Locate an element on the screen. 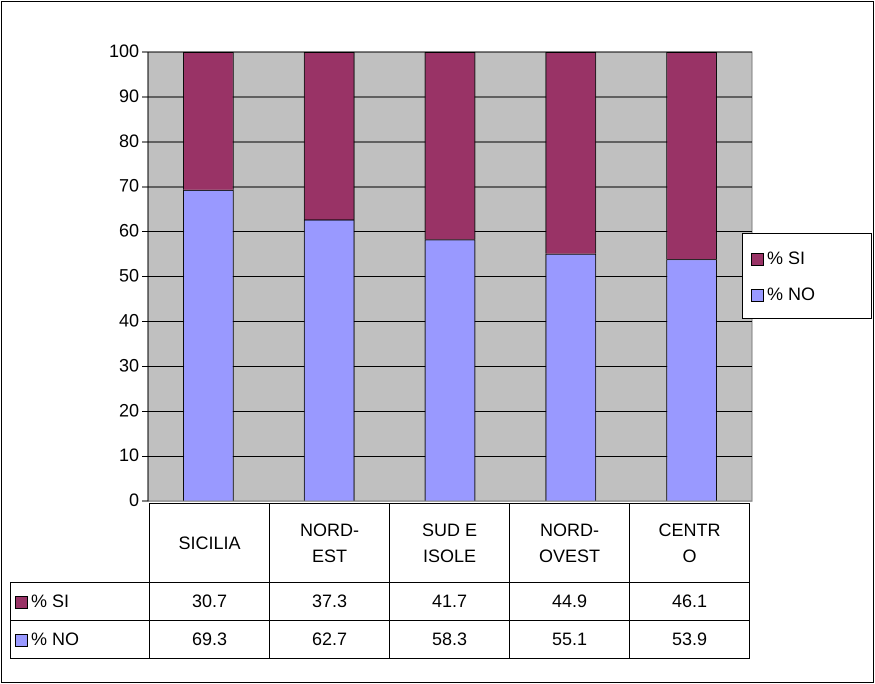  x-tick-label: NORD-OVEST is located at coordinates (569, 543).